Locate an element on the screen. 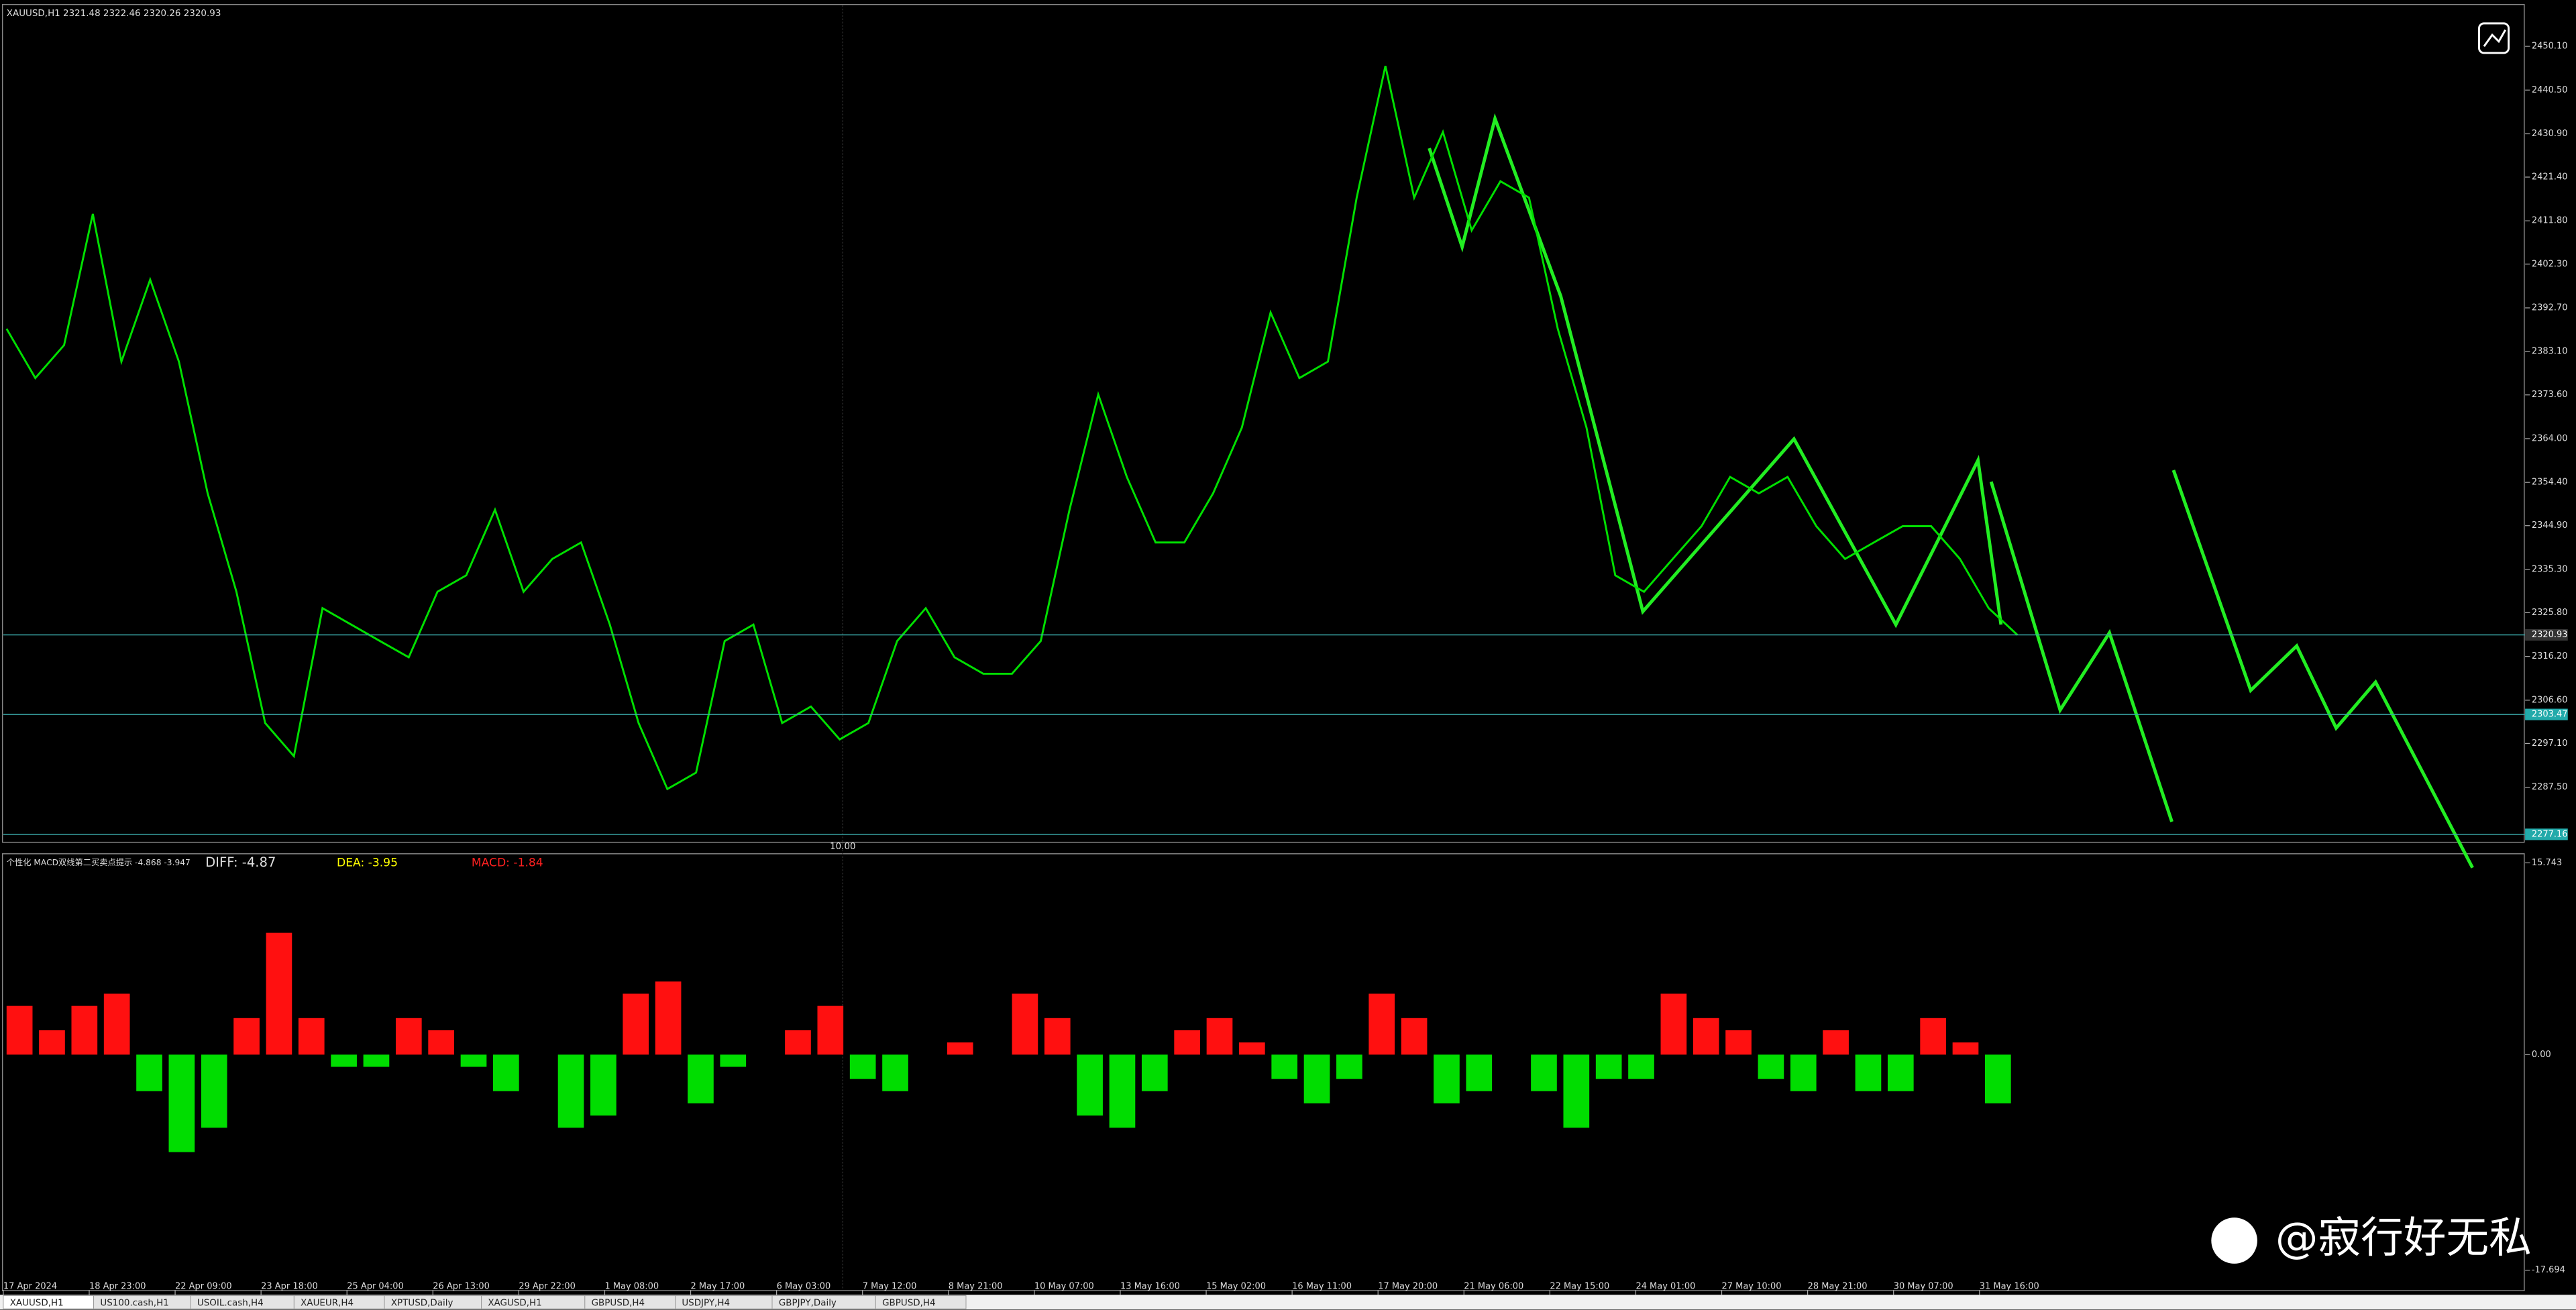 This screenshot has height=1310, width=2576. y-tick-label: 2287.50 is located at coordinates (2550, 787).